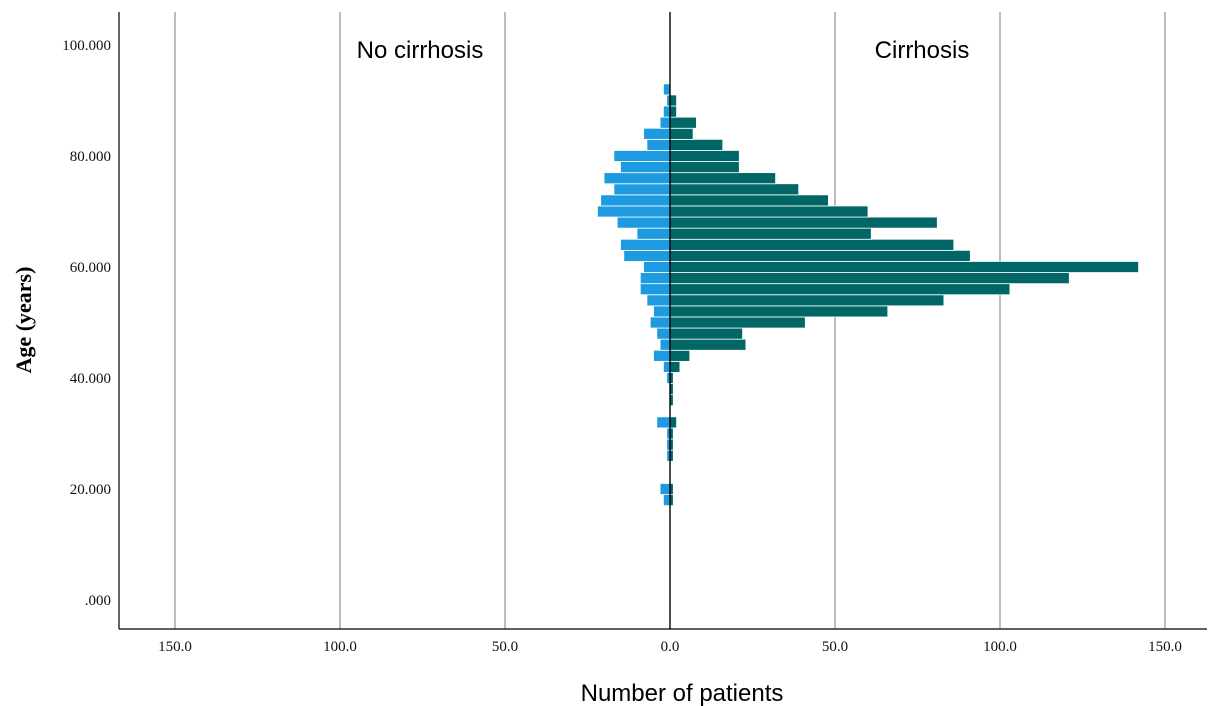 The height and width of the screenshot is (706, 1209). I want to click on y-axis-label: Age (years), so click(23, 320).